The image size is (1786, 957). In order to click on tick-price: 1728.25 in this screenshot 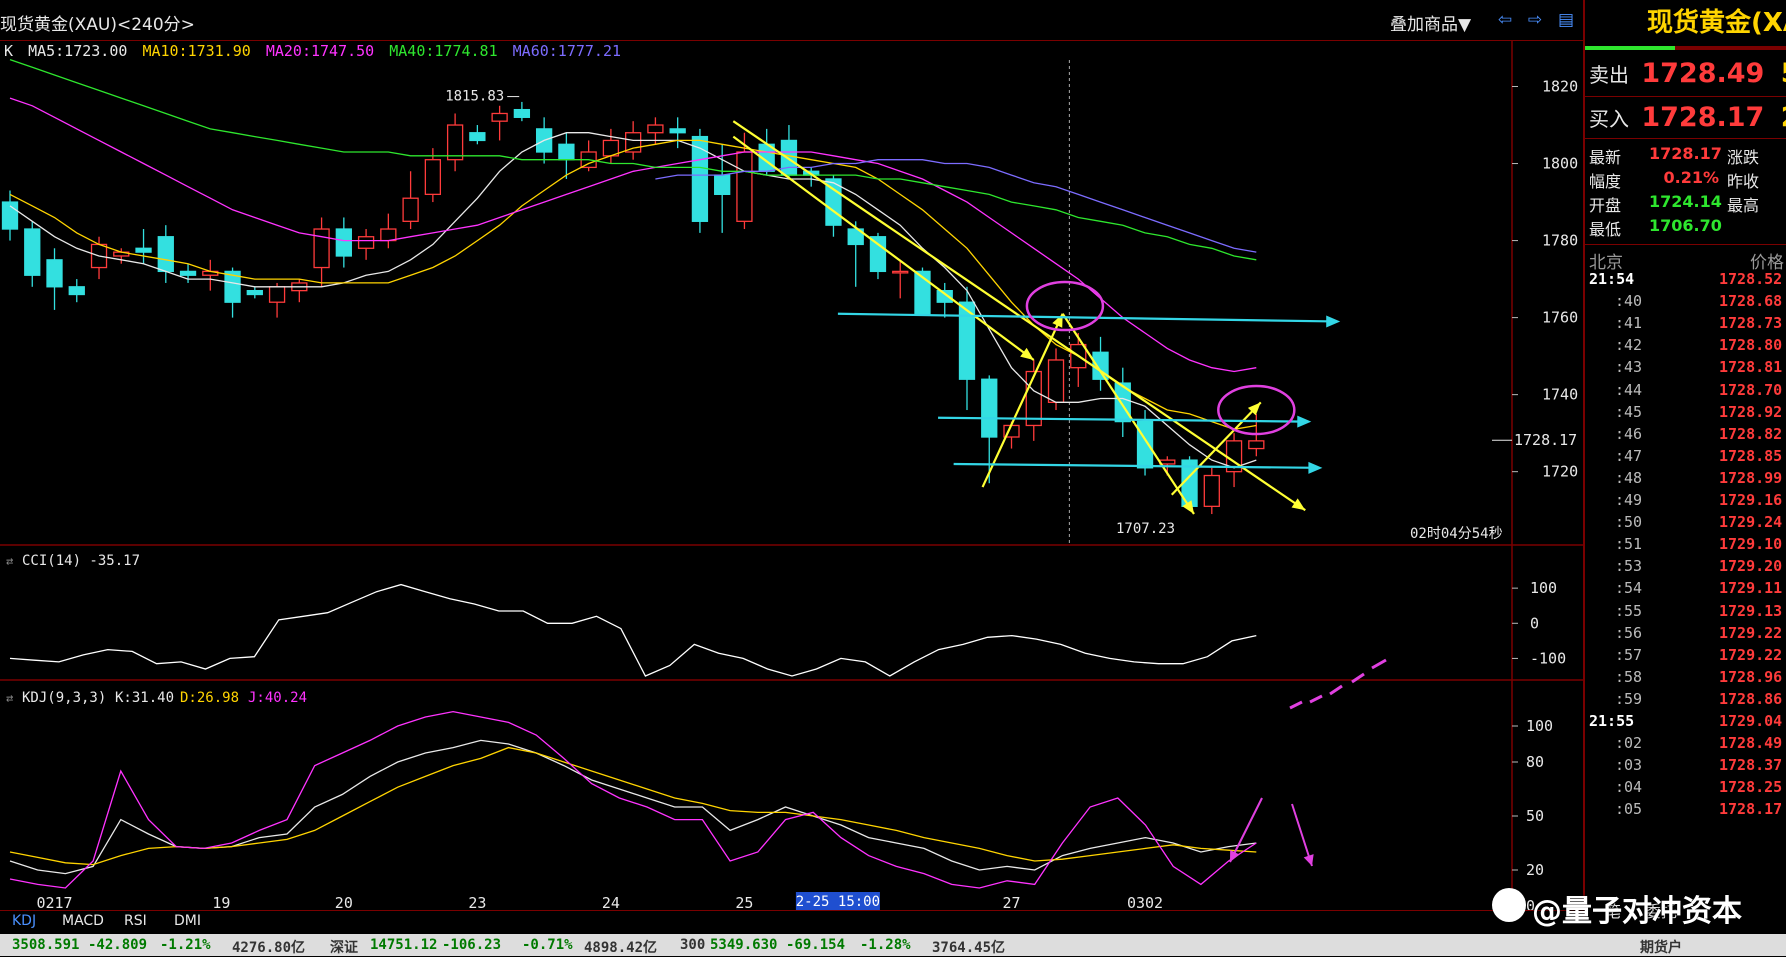, I will do `click(1751, 787)`.